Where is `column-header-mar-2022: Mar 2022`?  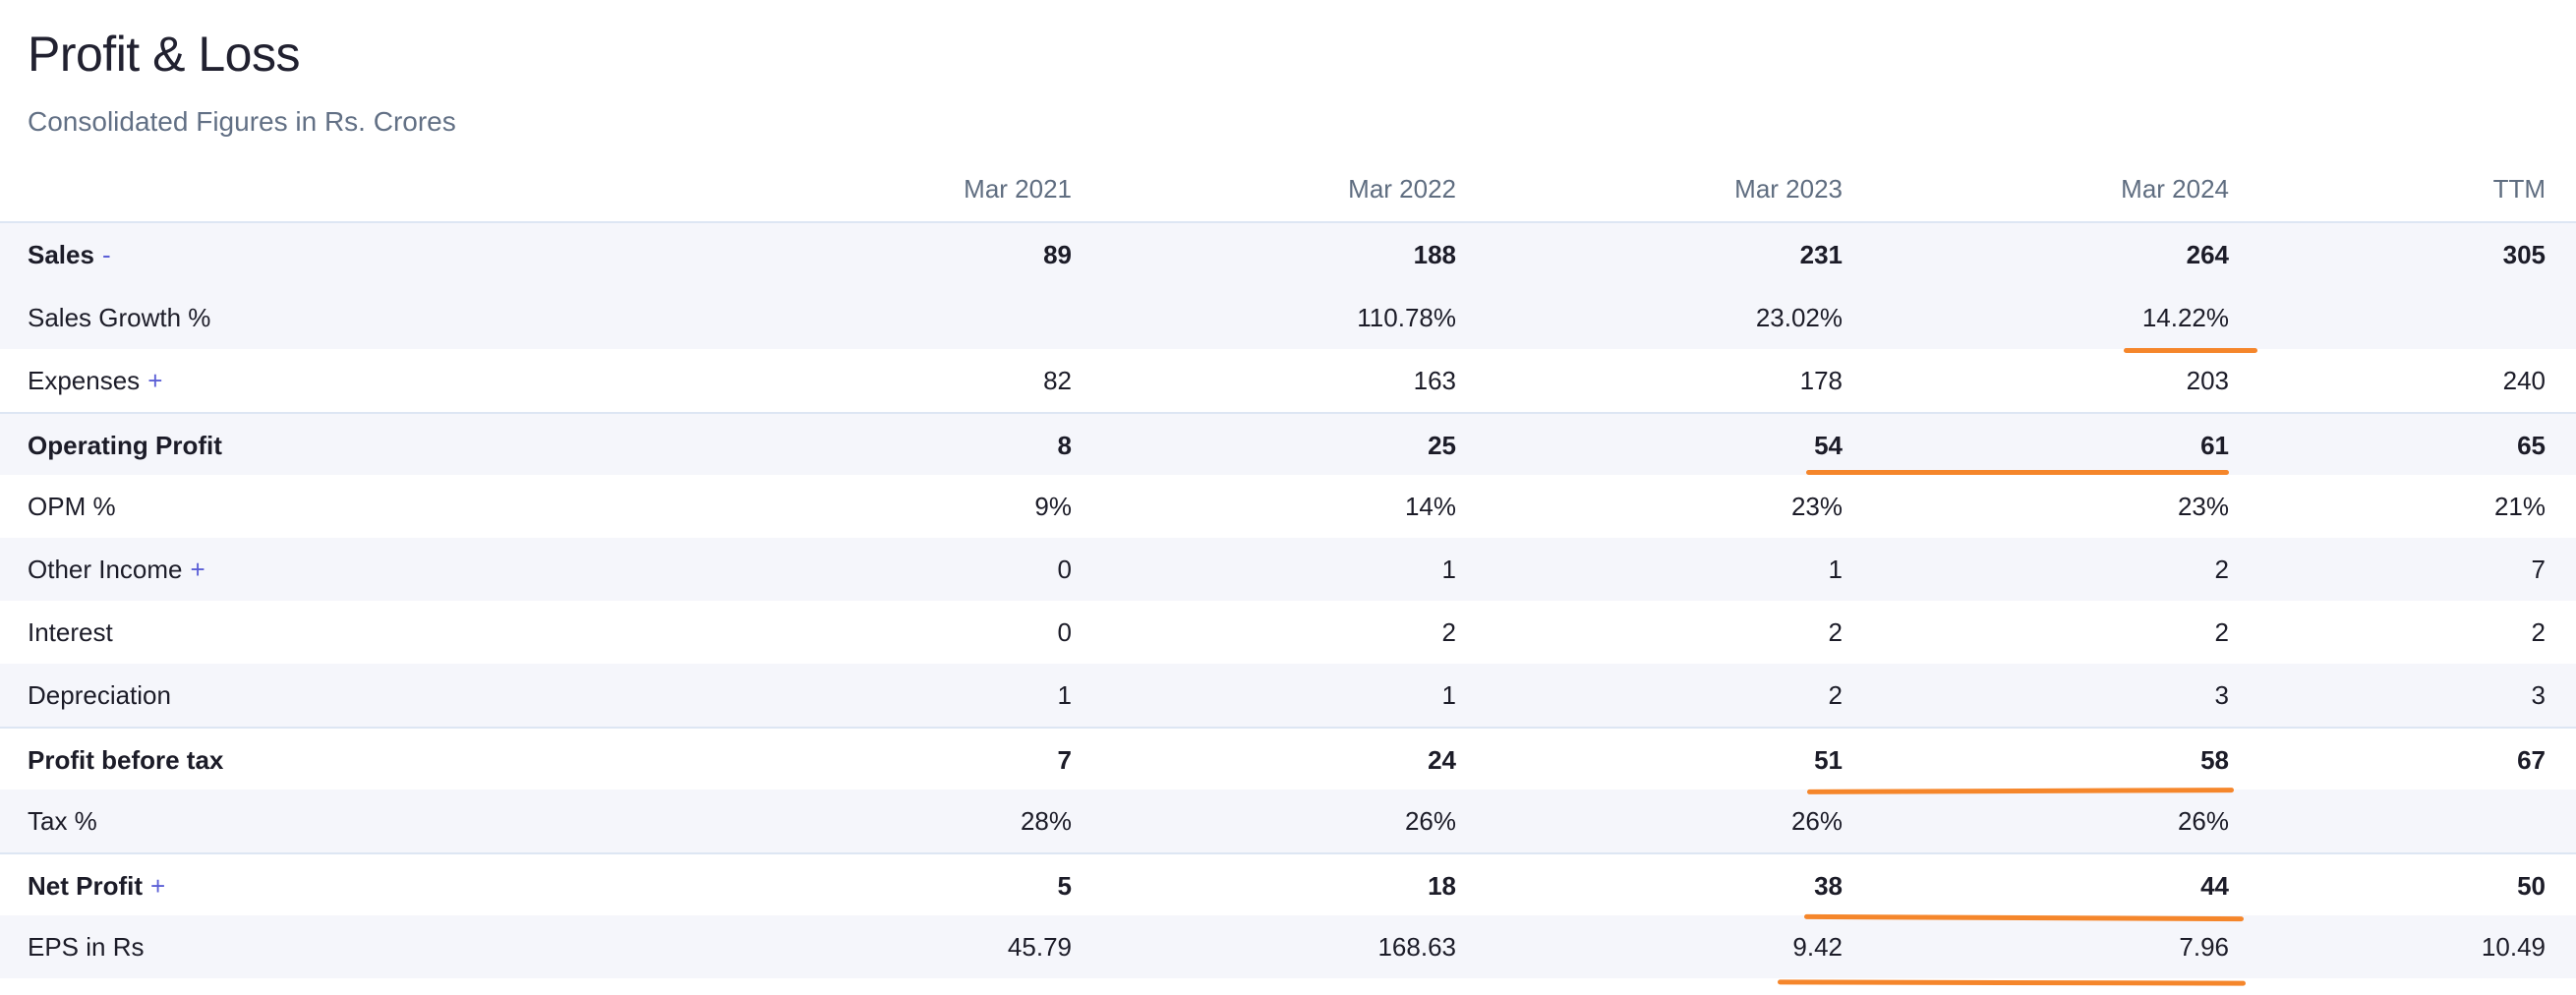 column-header-mar-2022: Mar 2022 is located at coordinates (1402, 189).